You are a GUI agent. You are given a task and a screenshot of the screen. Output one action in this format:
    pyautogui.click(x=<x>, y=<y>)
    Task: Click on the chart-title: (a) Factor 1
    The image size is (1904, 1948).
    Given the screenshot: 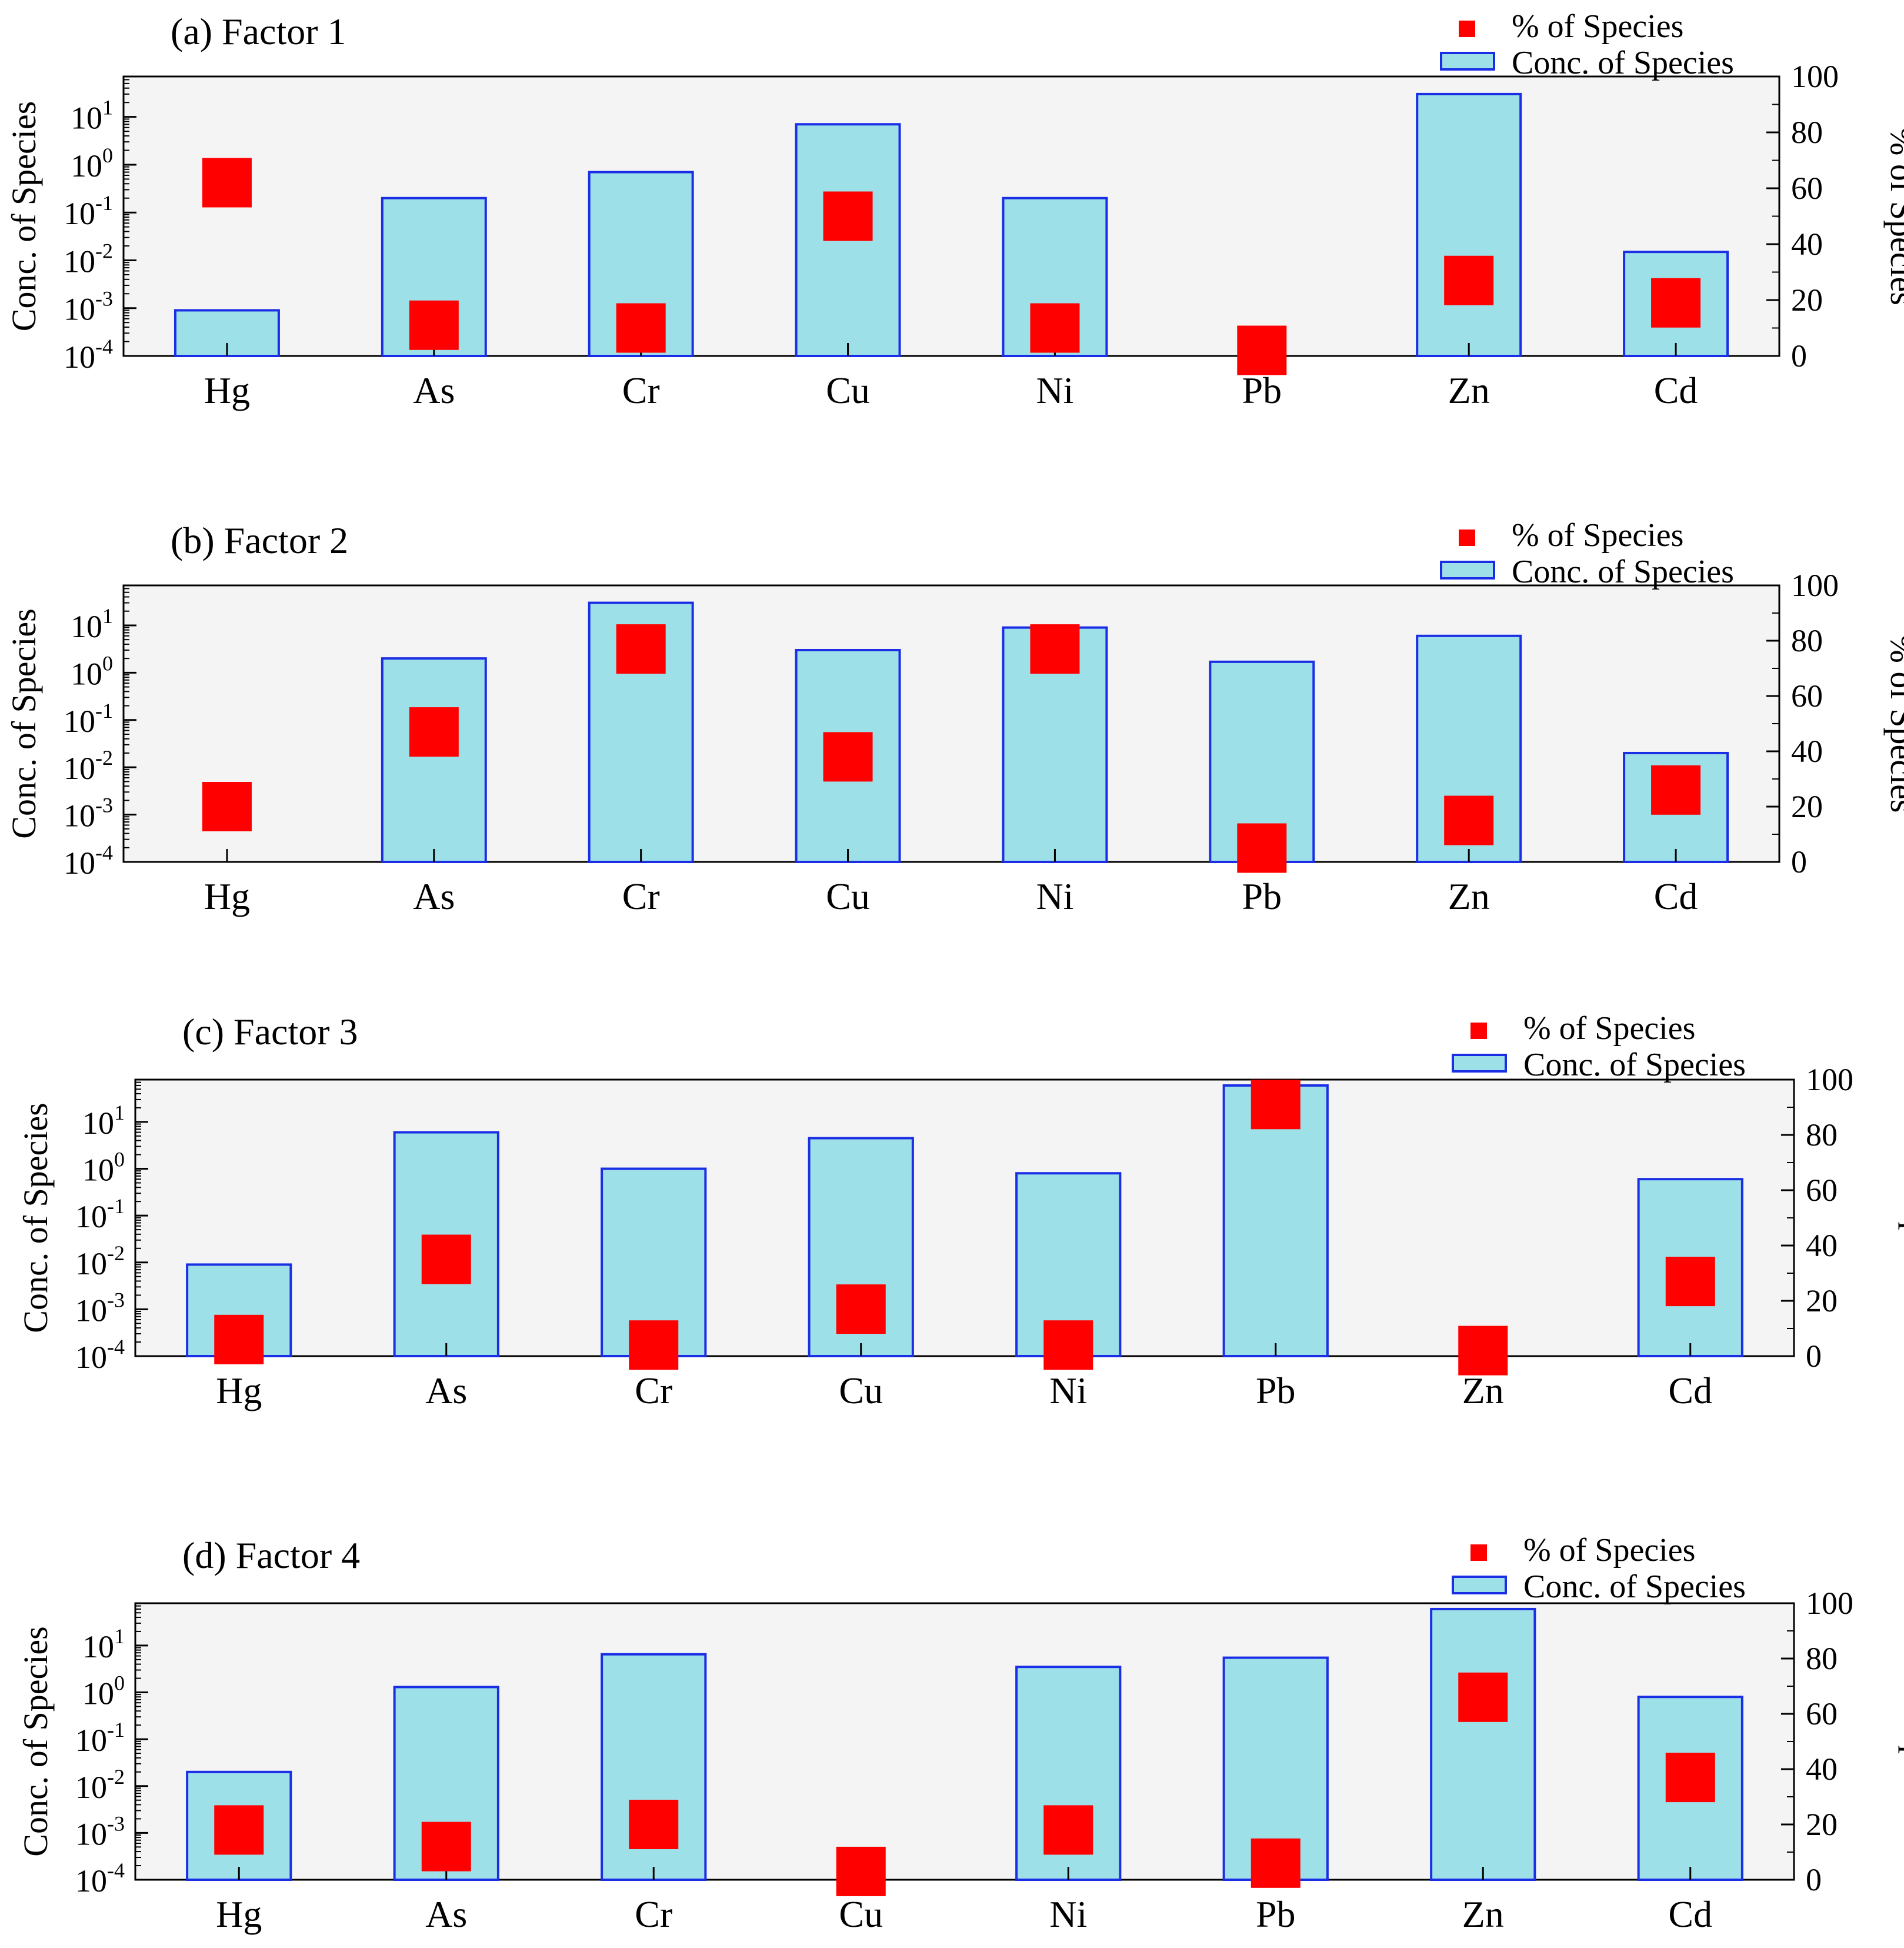 What is the action you would take?
    pyautogui.click(x=258, y=32)
    